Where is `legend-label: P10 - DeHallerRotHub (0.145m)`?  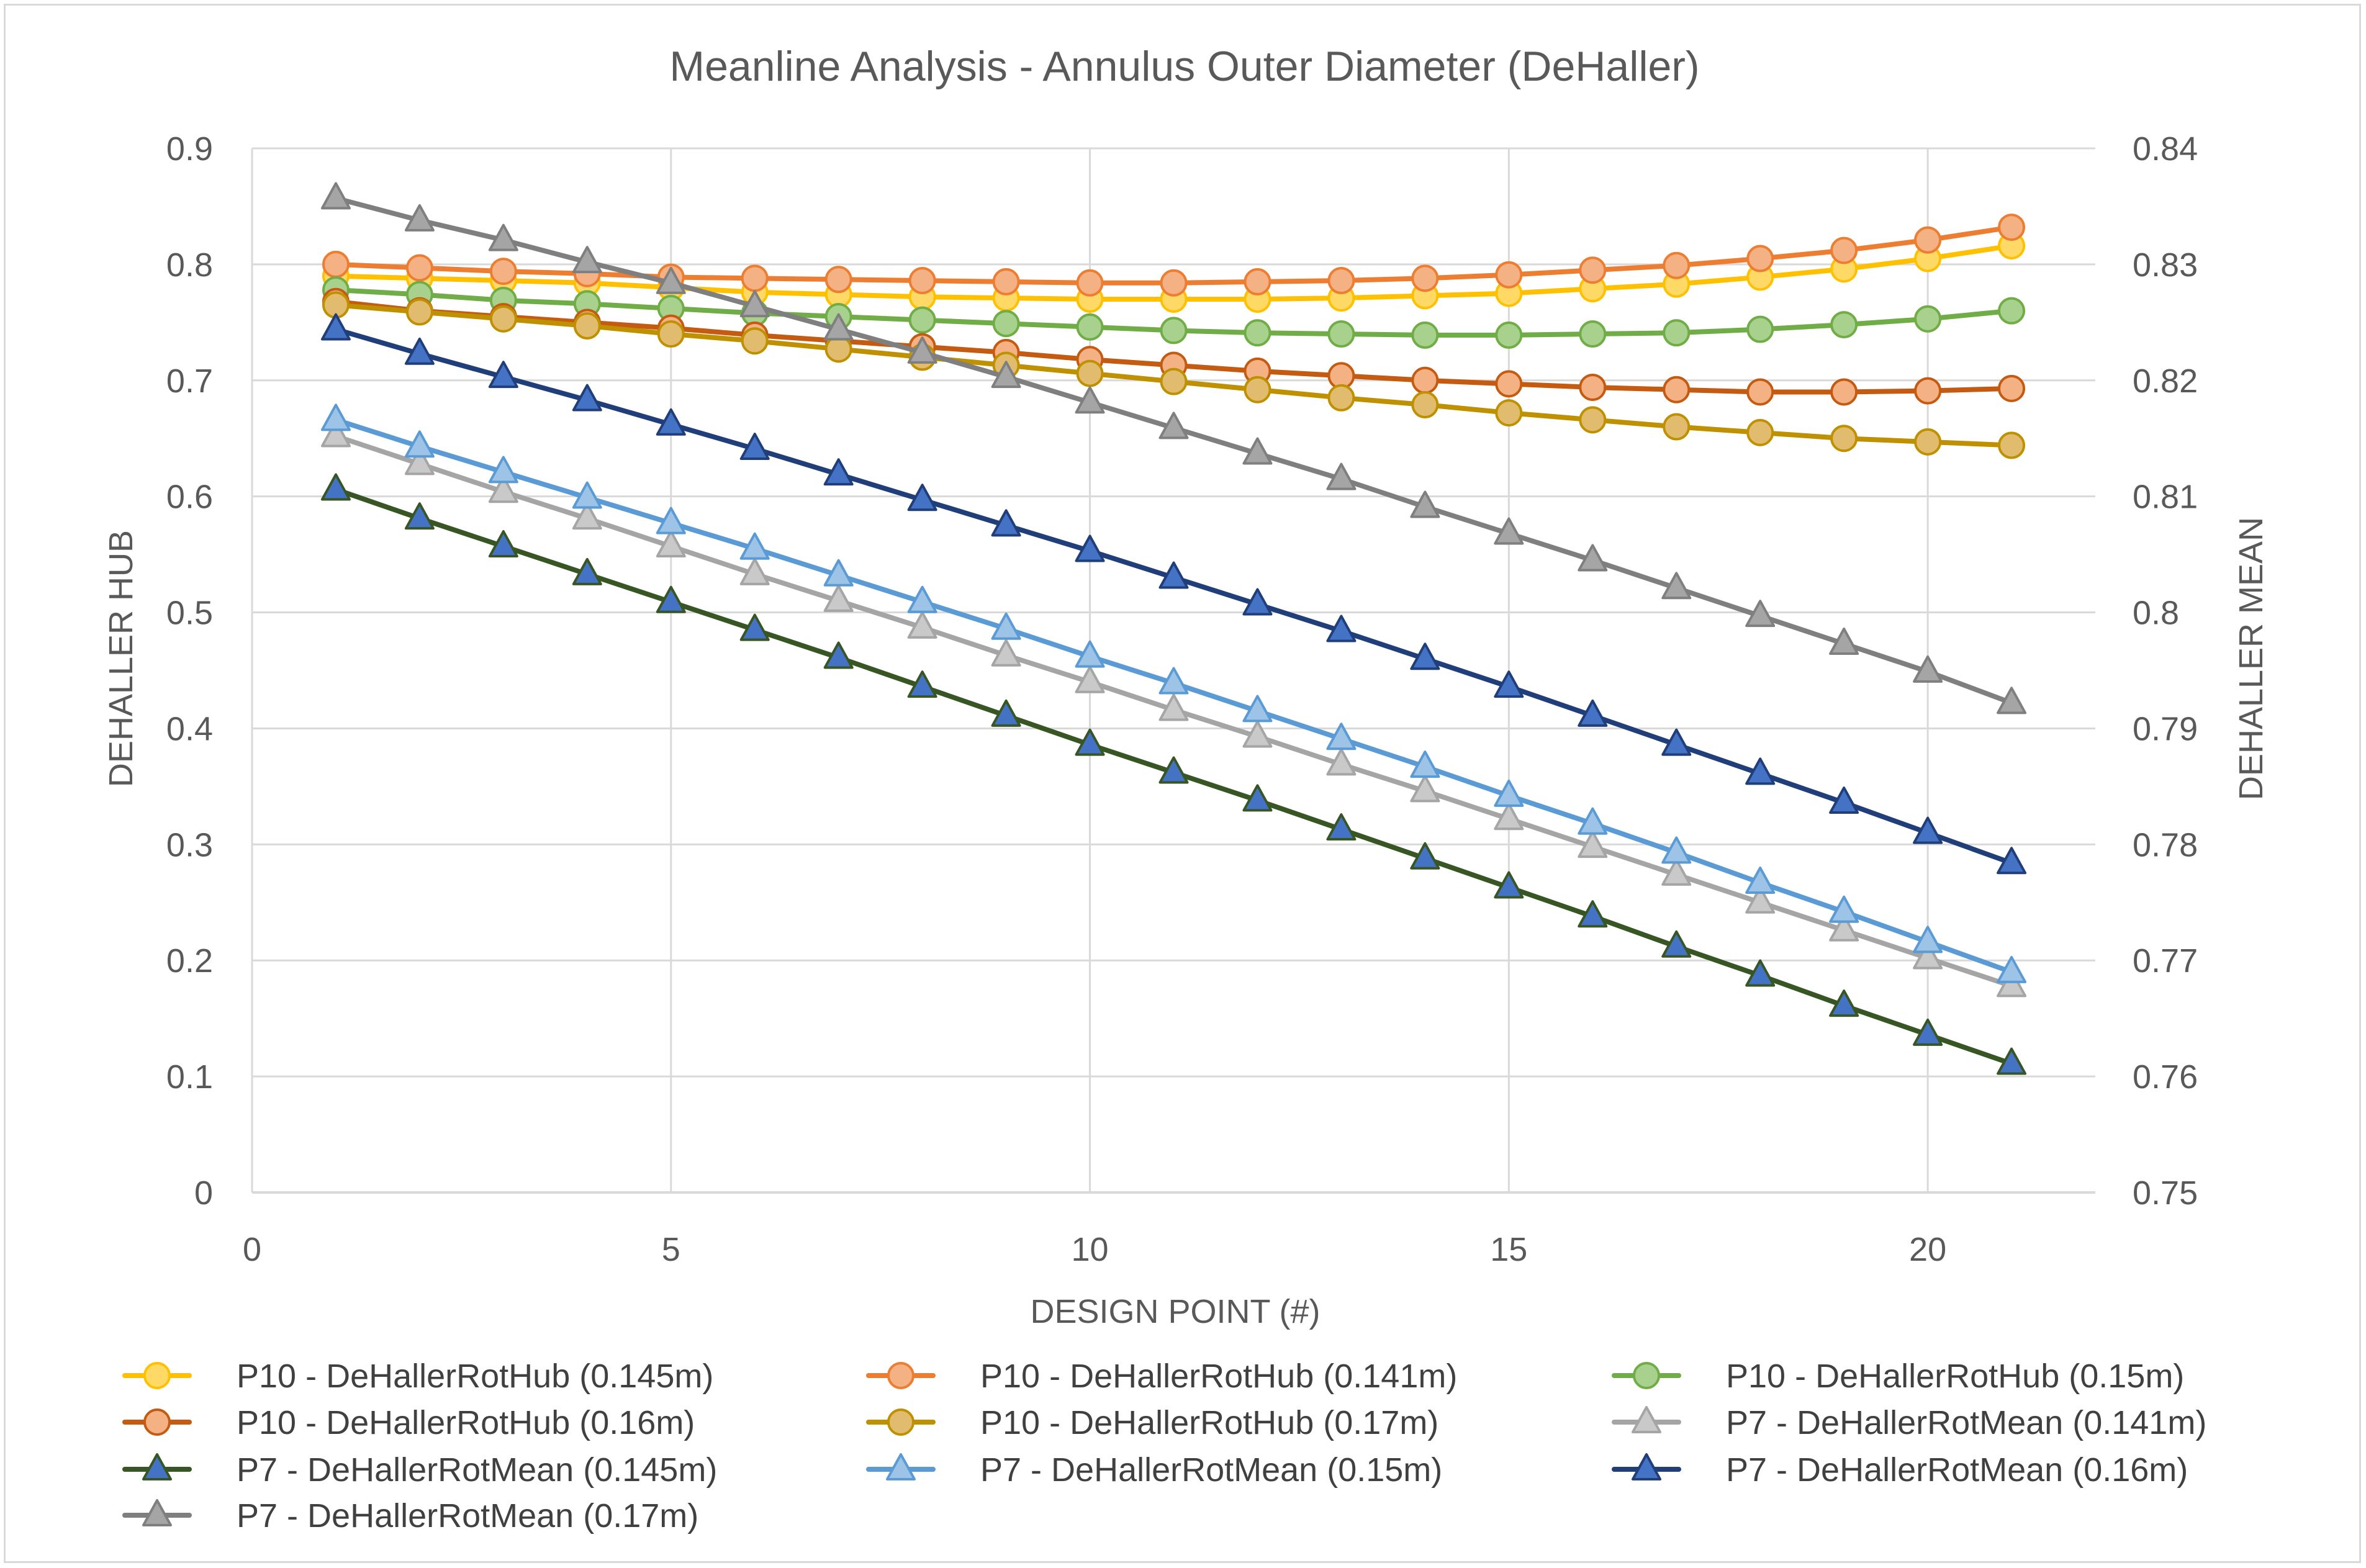
legend-label: P10 - DeHallerRotHub (0.145m) is located at coordinates (475, 1377).